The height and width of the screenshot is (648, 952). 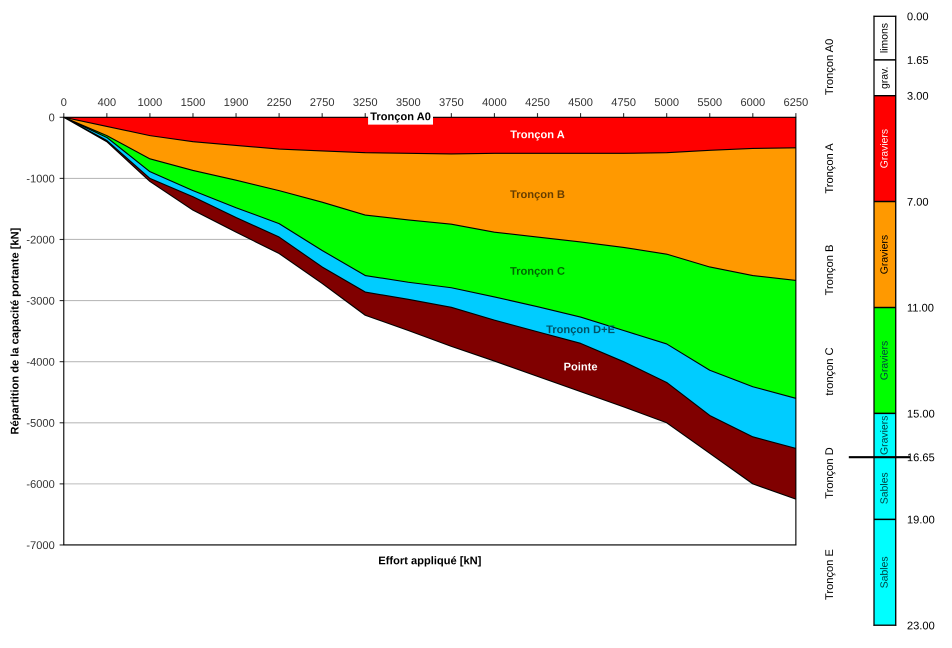 I want to click on x-tick-label: 3250, so click(x=365, y=102).